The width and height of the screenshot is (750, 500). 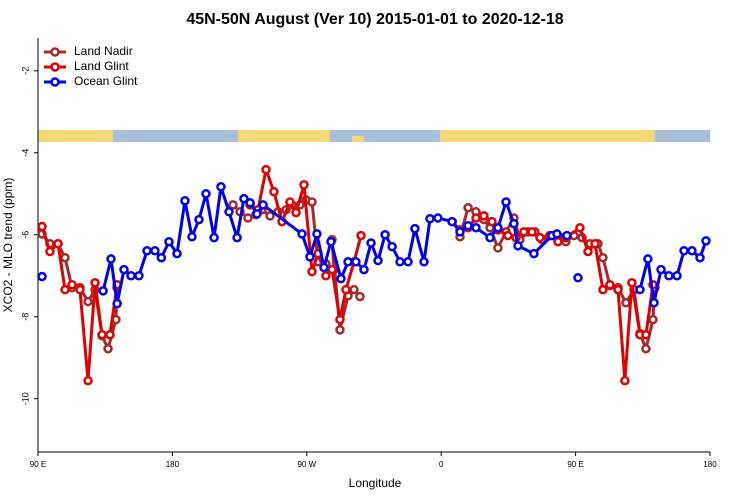 I want to click on x-tick-label: 0, so click(x=441, y=464).